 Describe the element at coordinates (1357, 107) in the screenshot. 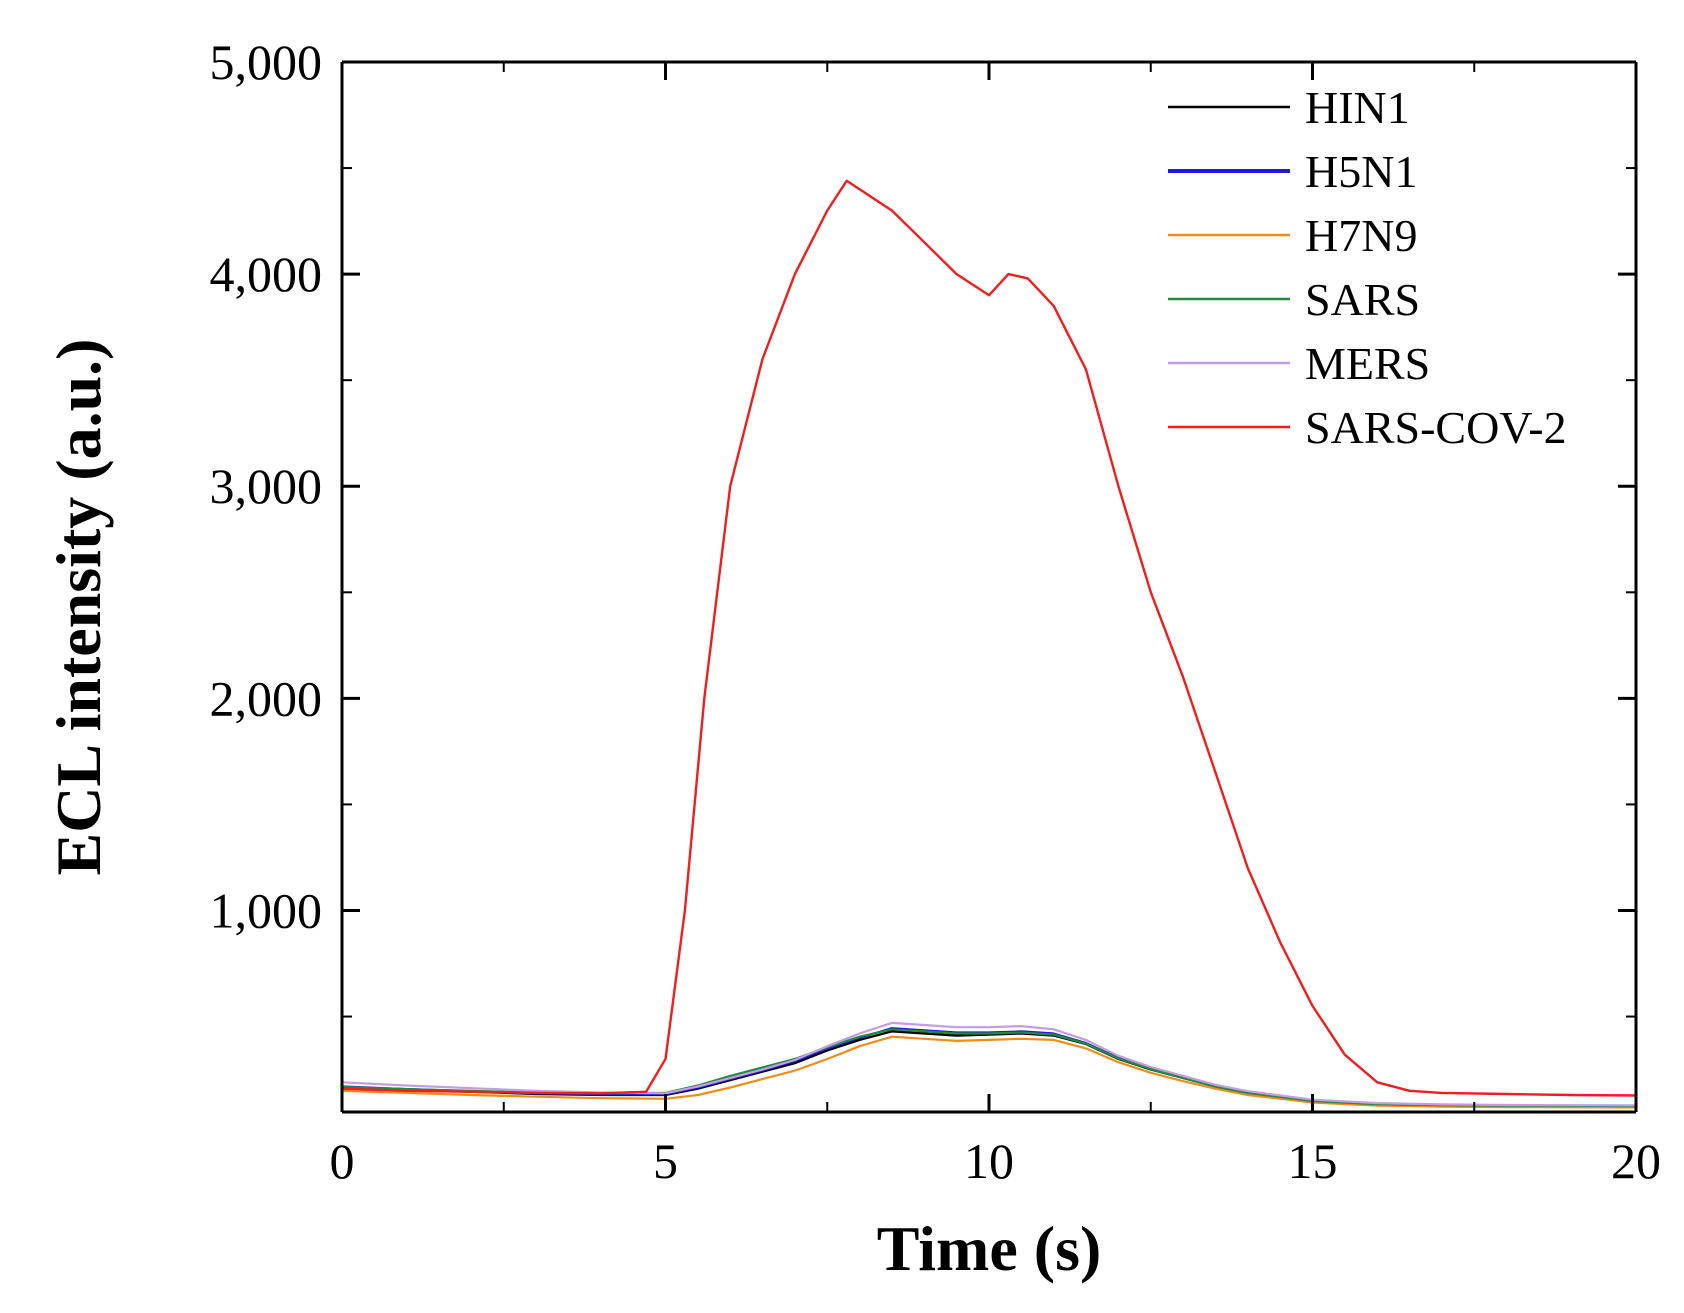

I see `legend-label-hin1: HIN1` at that location.